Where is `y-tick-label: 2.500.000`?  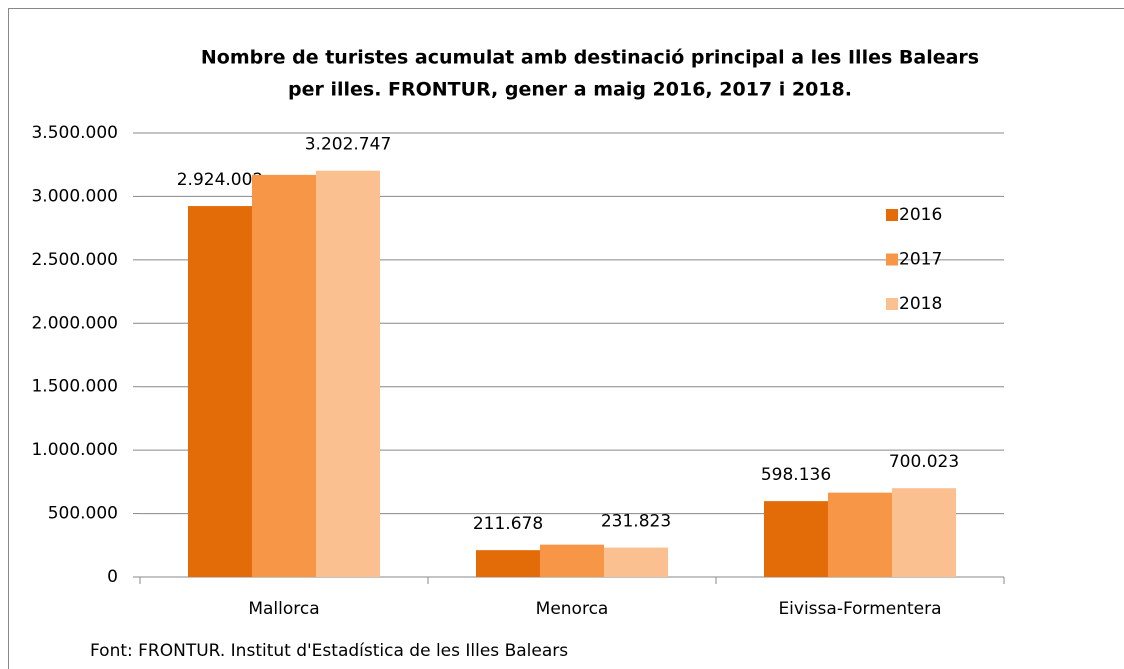 y-tick-label: 2.500.000 is located at coordinates (74, 260).